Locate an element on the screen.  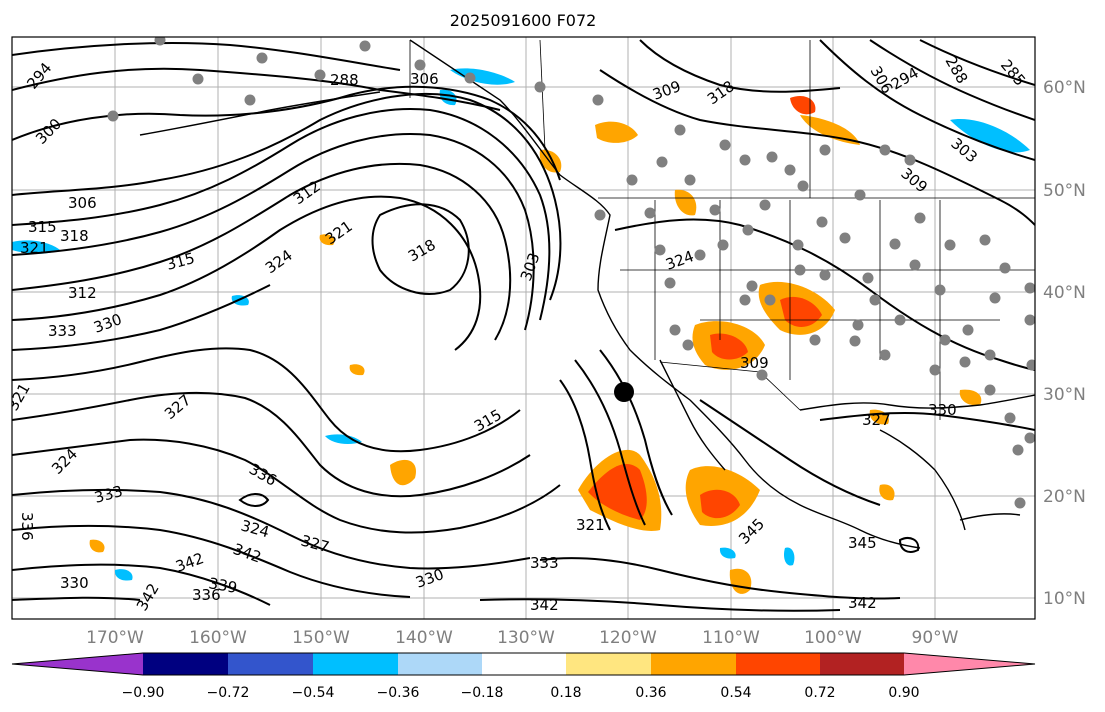
lon-tick-label: 130°W is located at coordinates (526, 638).